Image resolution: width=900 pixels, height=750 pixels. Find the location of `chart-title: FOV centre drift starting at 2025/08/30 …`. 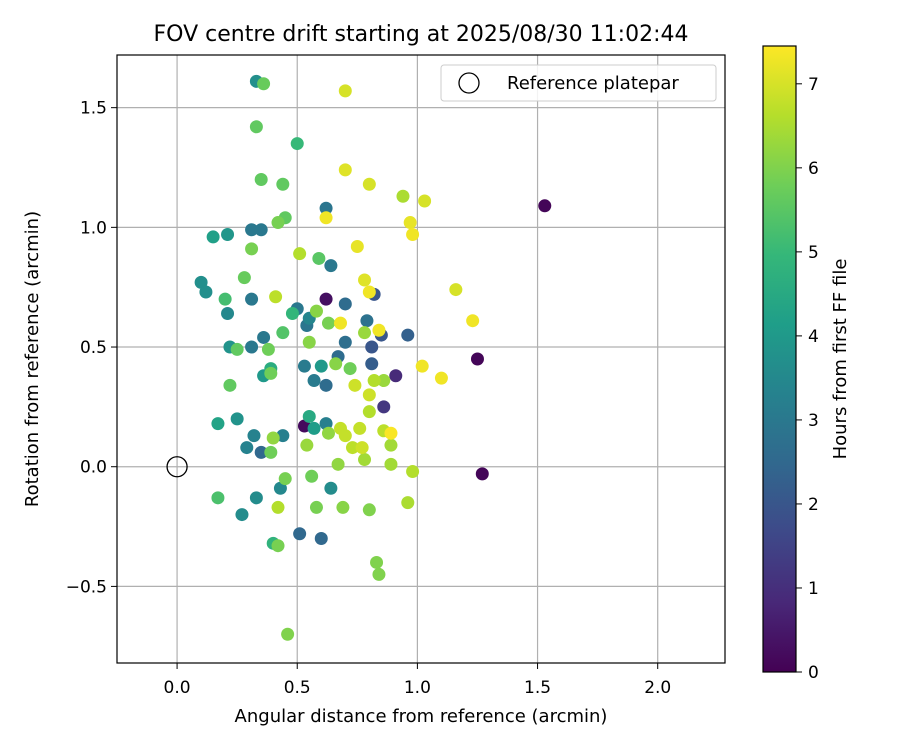

chart-title: FOV centre drift starting at 2025/08/30 … is located at coordinates (421, 34).